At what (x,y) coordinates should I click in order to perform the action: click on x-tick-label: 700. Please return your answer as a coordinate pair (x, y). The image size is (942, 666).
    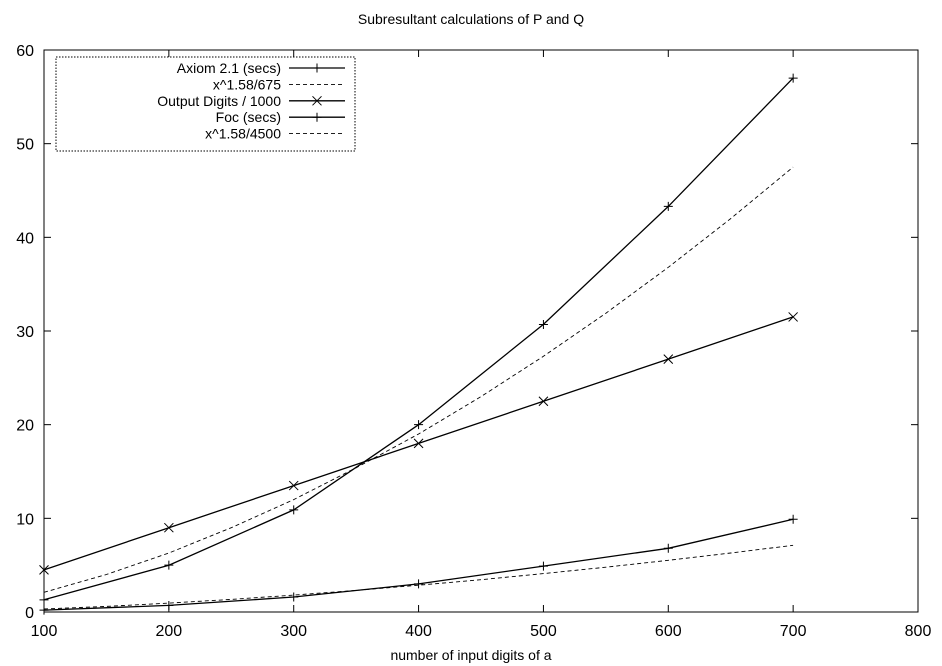
    Looking at the image, I should click on (793, 631).